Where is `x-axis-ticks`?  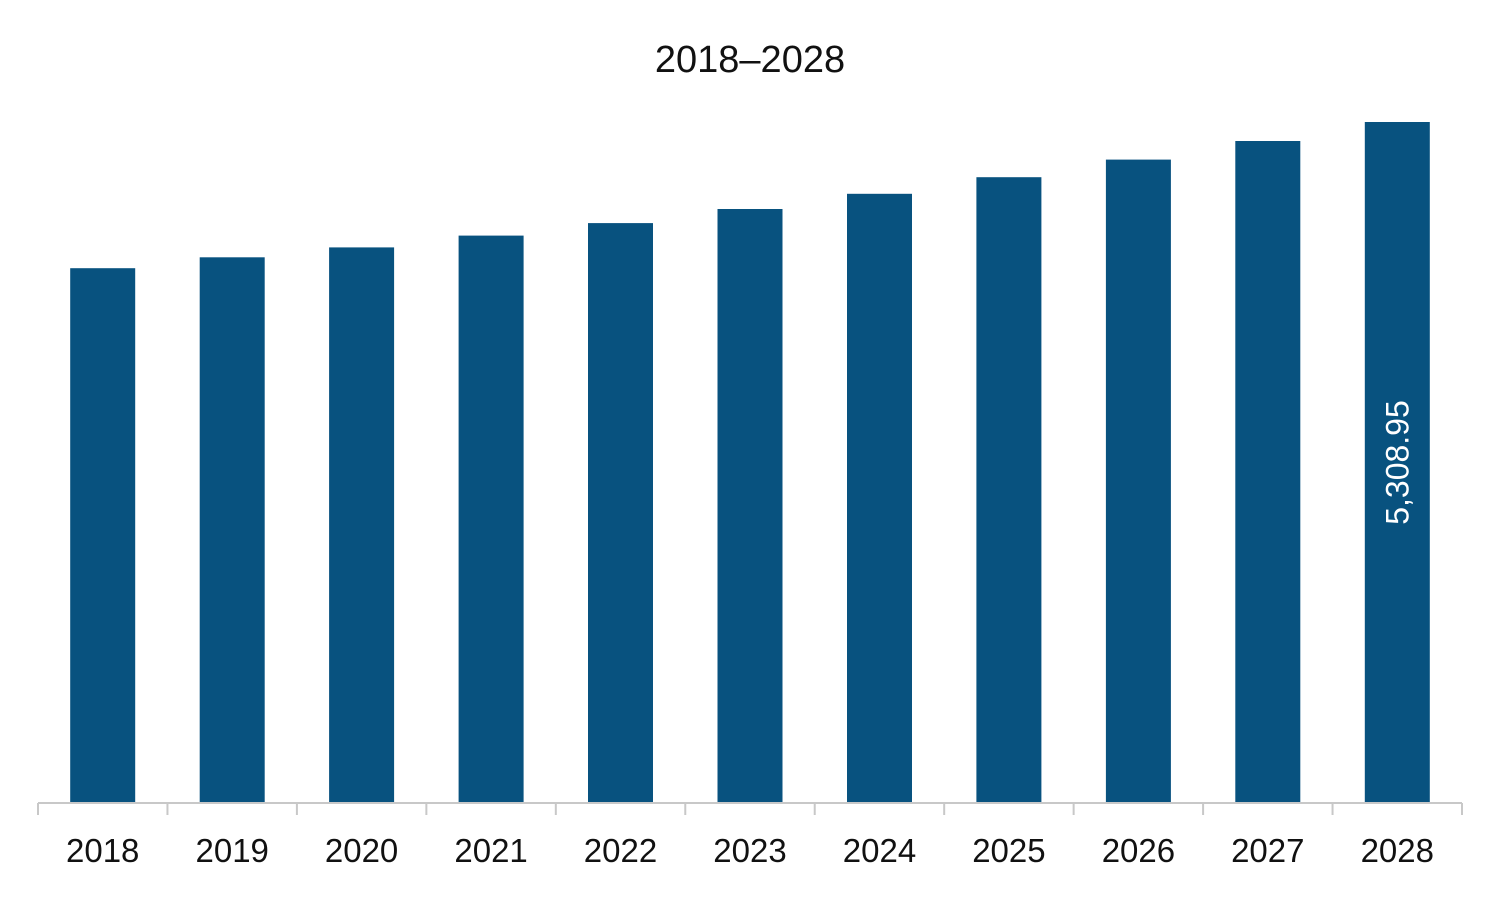 x-axis-ticks is located at coordinates (750, 809).